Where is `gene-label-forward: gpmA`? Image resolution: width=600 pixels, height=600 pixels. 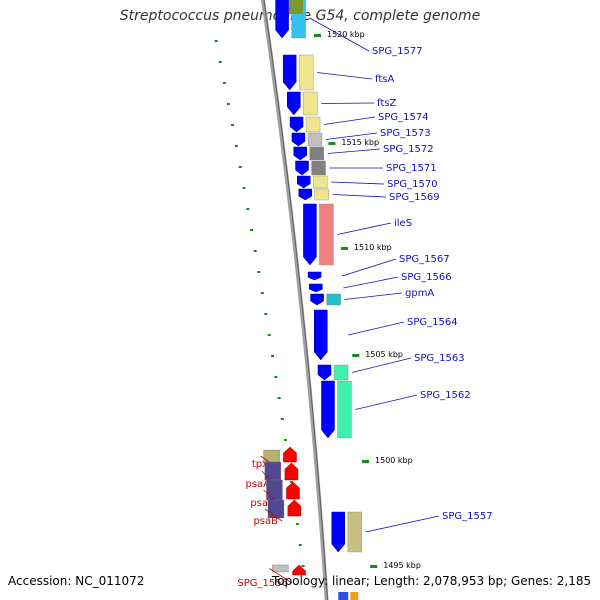 gene-label-forward: gpmA is located at coordinates (419, 293).